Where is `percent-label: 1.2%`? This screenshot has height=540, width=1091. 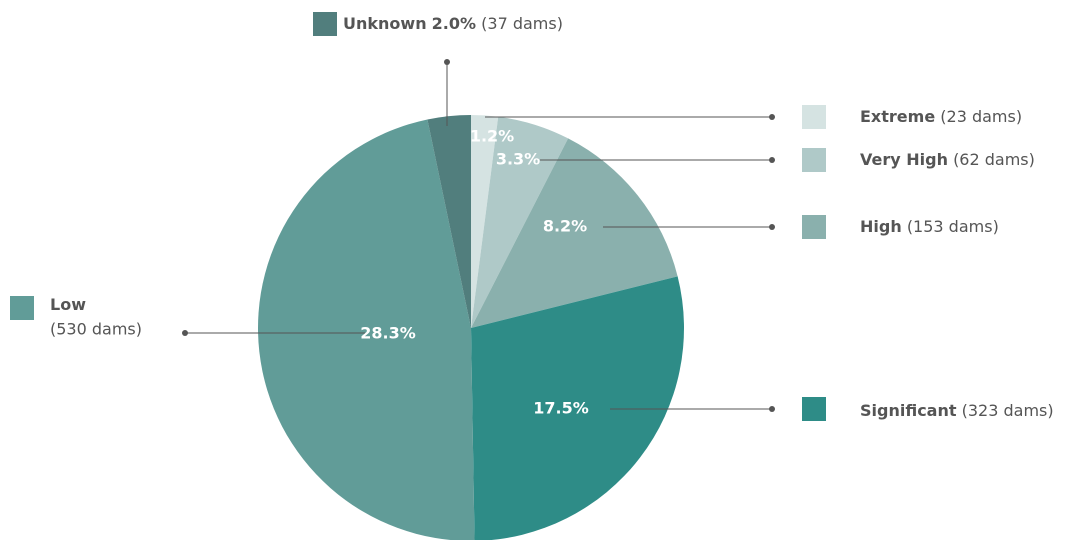
percent-label: 1.2% is located at coordinates (492, 136).